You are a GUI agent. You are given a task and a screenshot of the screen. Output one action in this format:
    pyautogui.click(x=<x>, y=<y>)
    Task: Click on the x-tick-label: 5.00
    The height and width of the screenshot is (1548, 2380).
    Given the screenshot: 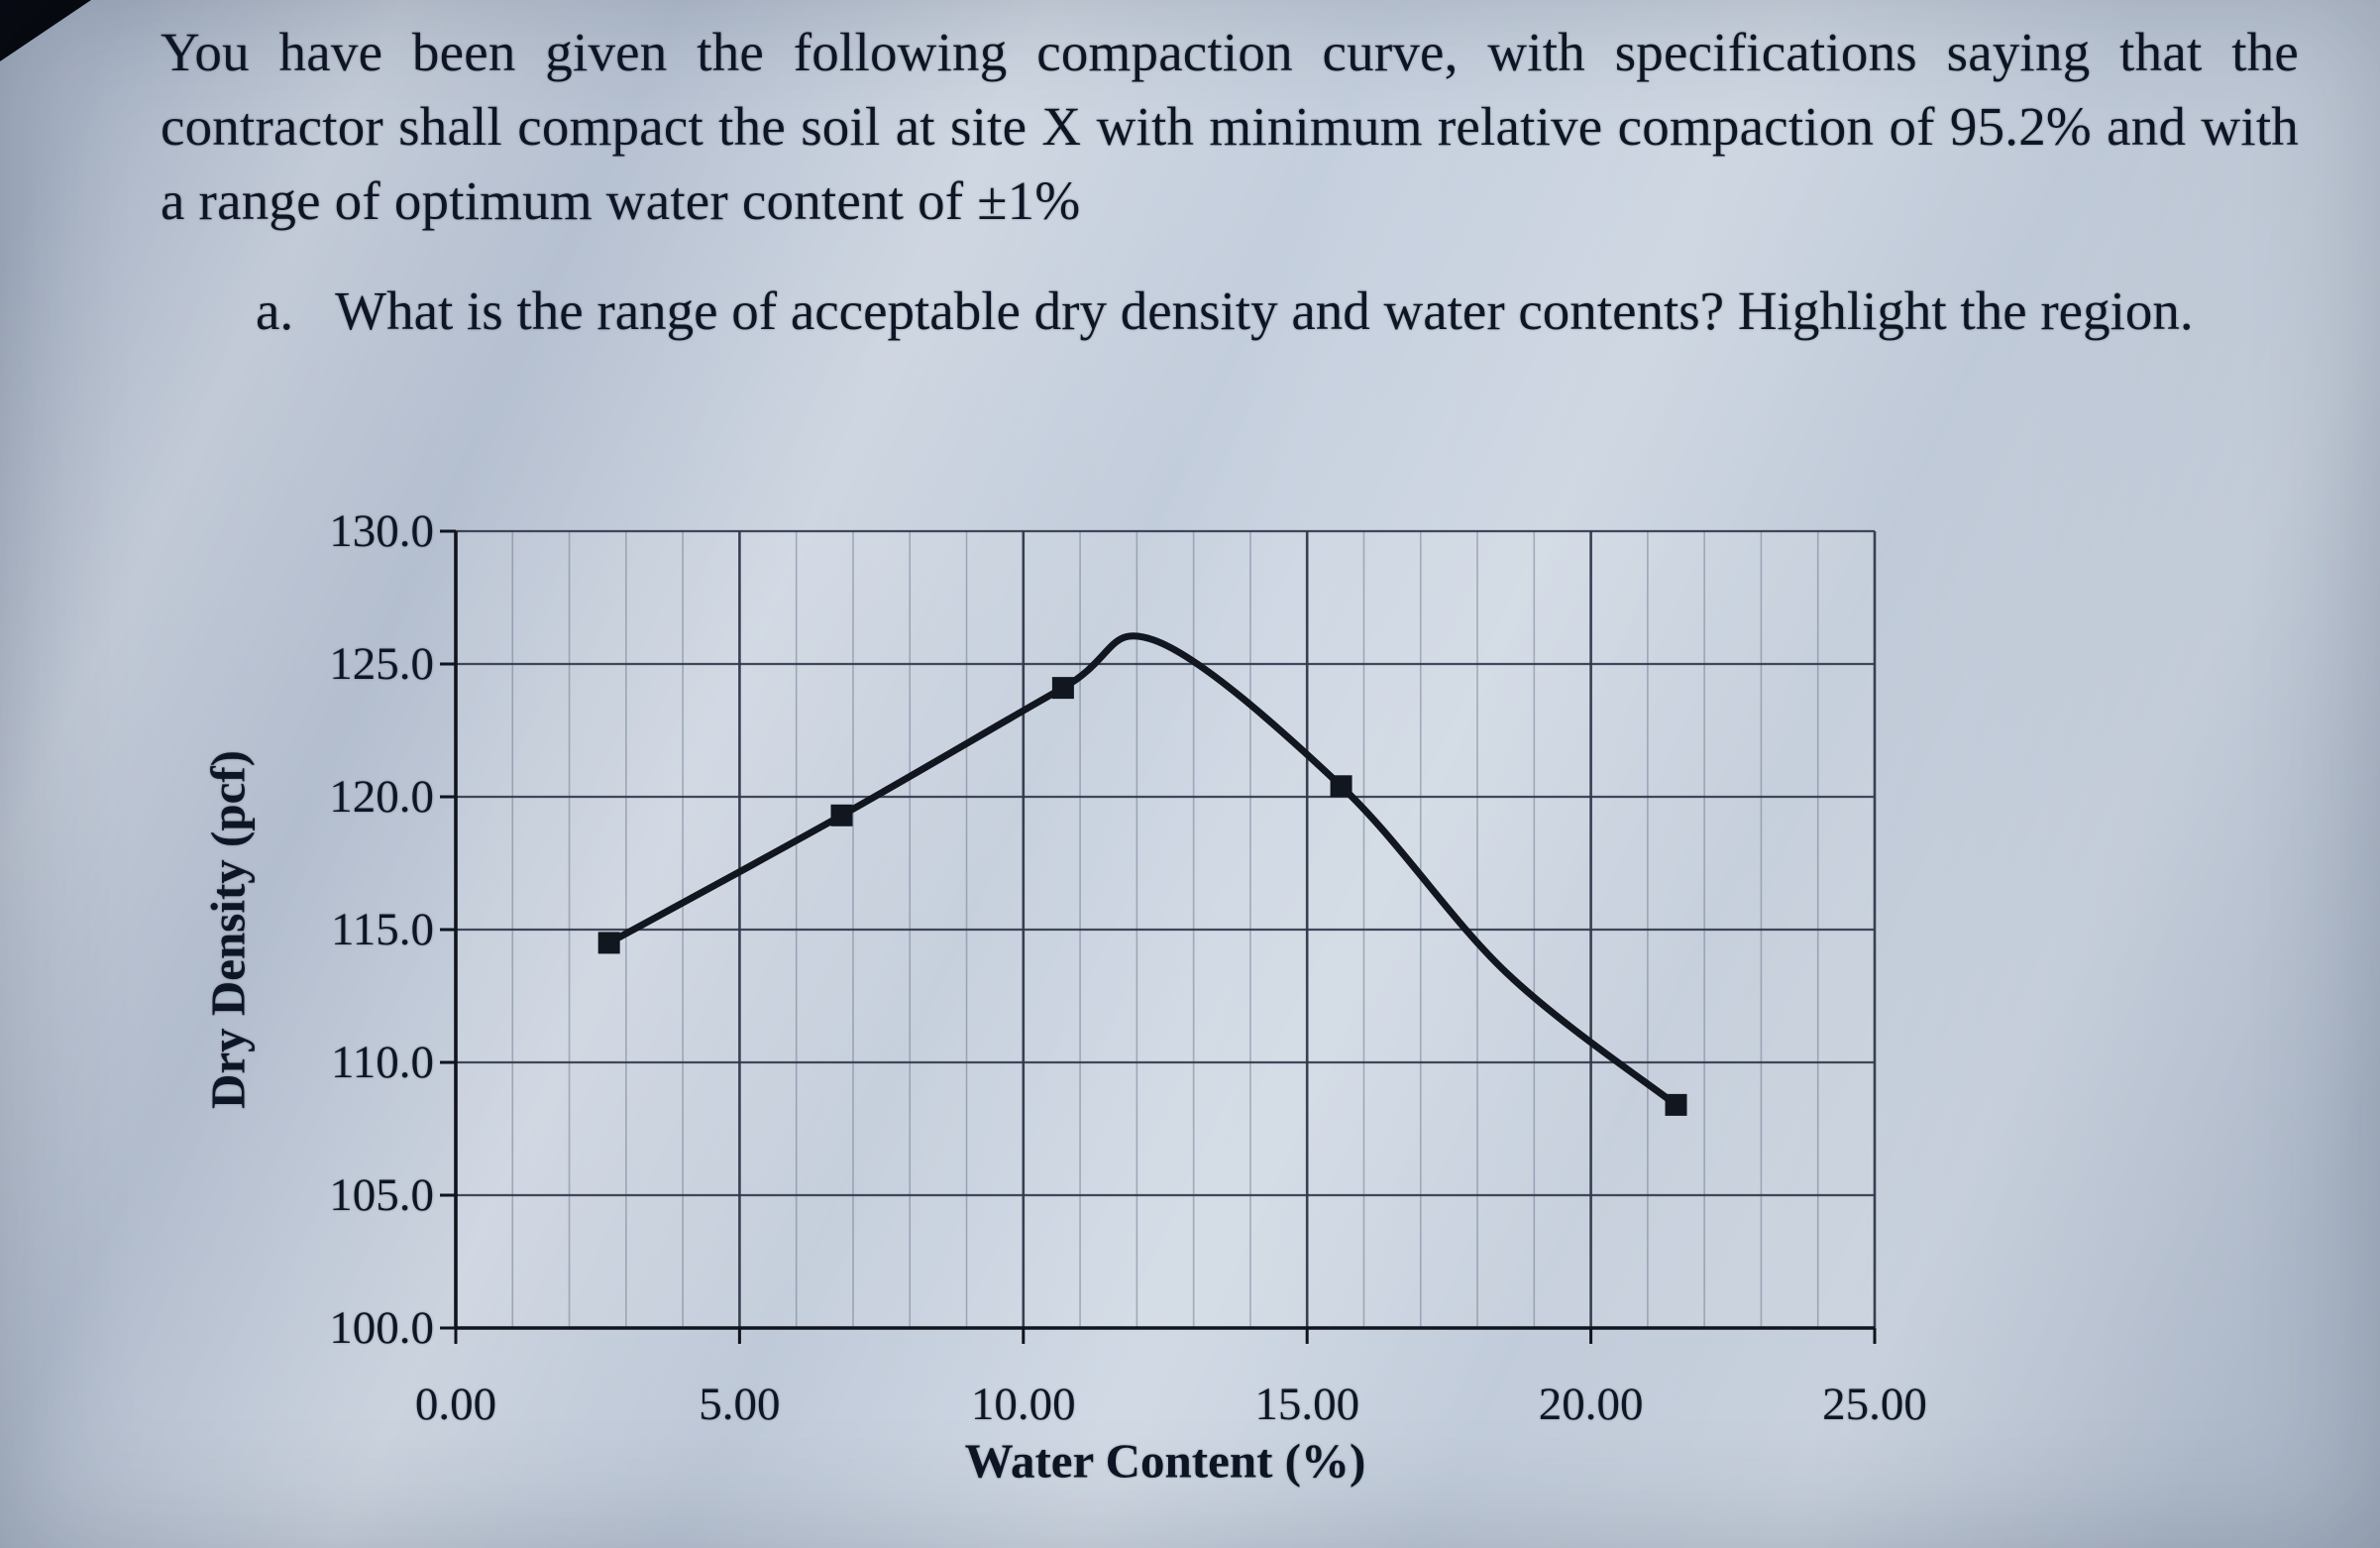 What is the action you would take?
    pyautogui.click(x=740, y=1404)
    